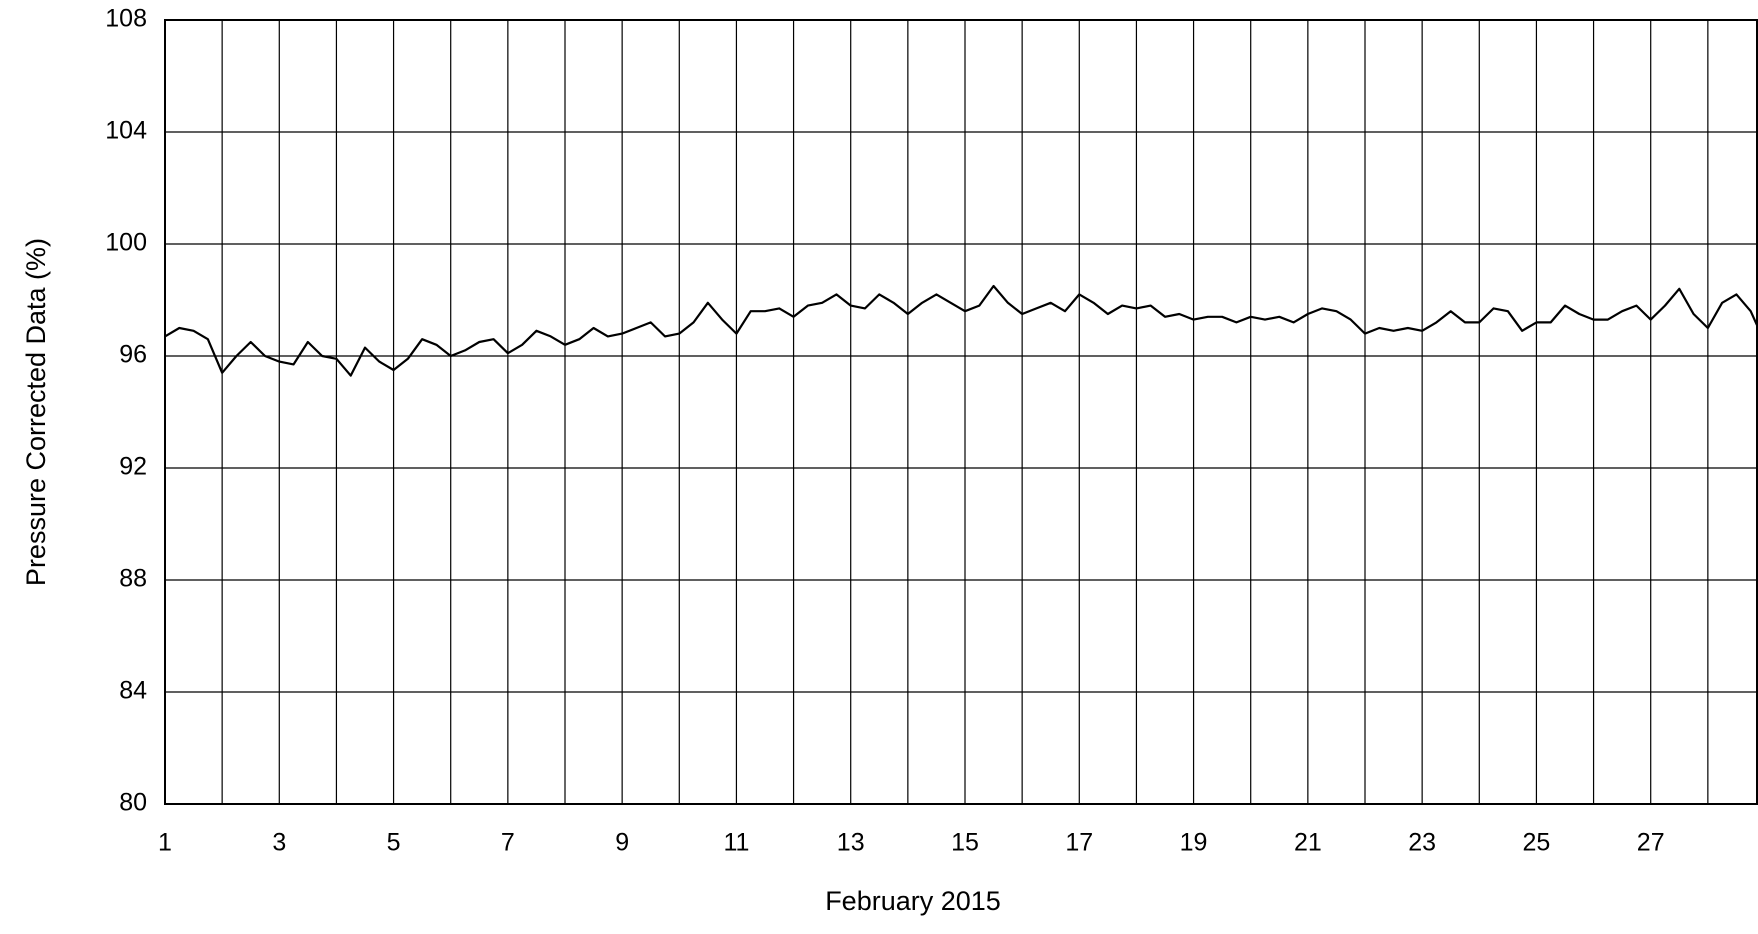  I want to click on x-tick-label: 25, so click(1537, 843).